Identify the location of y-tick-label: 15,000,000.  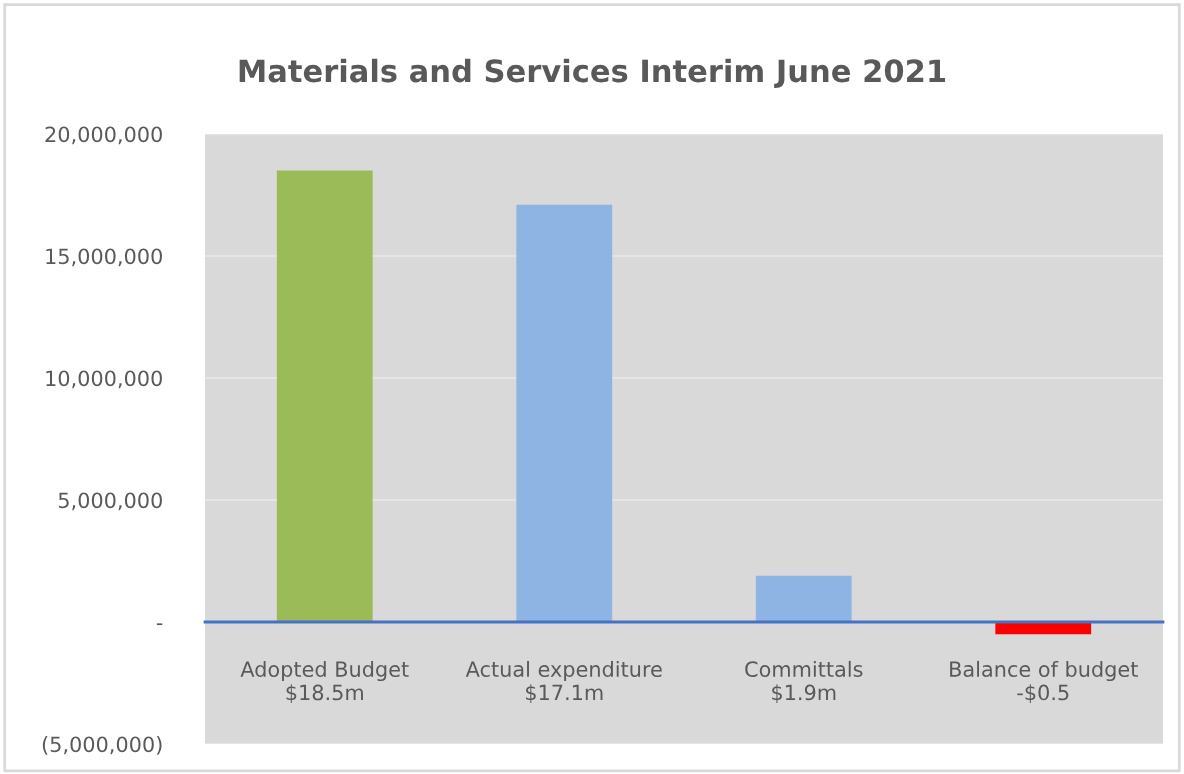
(104, 257).